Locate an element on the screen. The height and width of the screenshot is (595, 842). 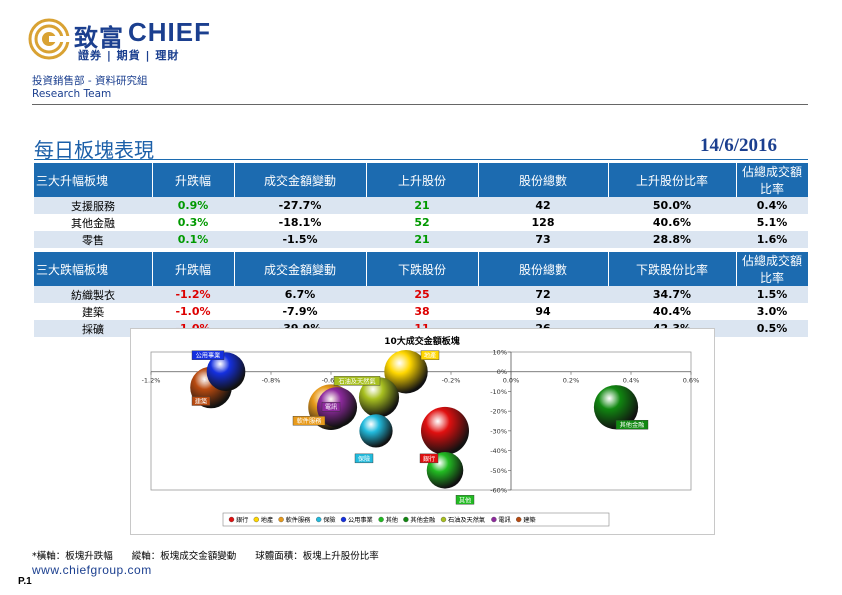
table-row: 建築 -1.0% -7.9% 38 94 40.4% 3.0% is located at coordinates (421, 311).